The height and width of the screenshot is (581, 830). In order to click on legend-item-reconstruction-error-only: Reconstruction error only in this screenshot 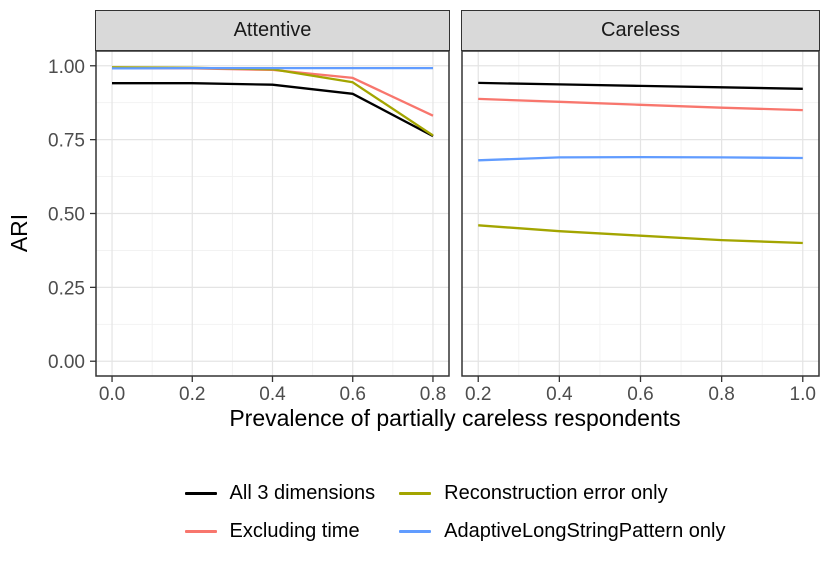, I will do `click(562, 493)`.